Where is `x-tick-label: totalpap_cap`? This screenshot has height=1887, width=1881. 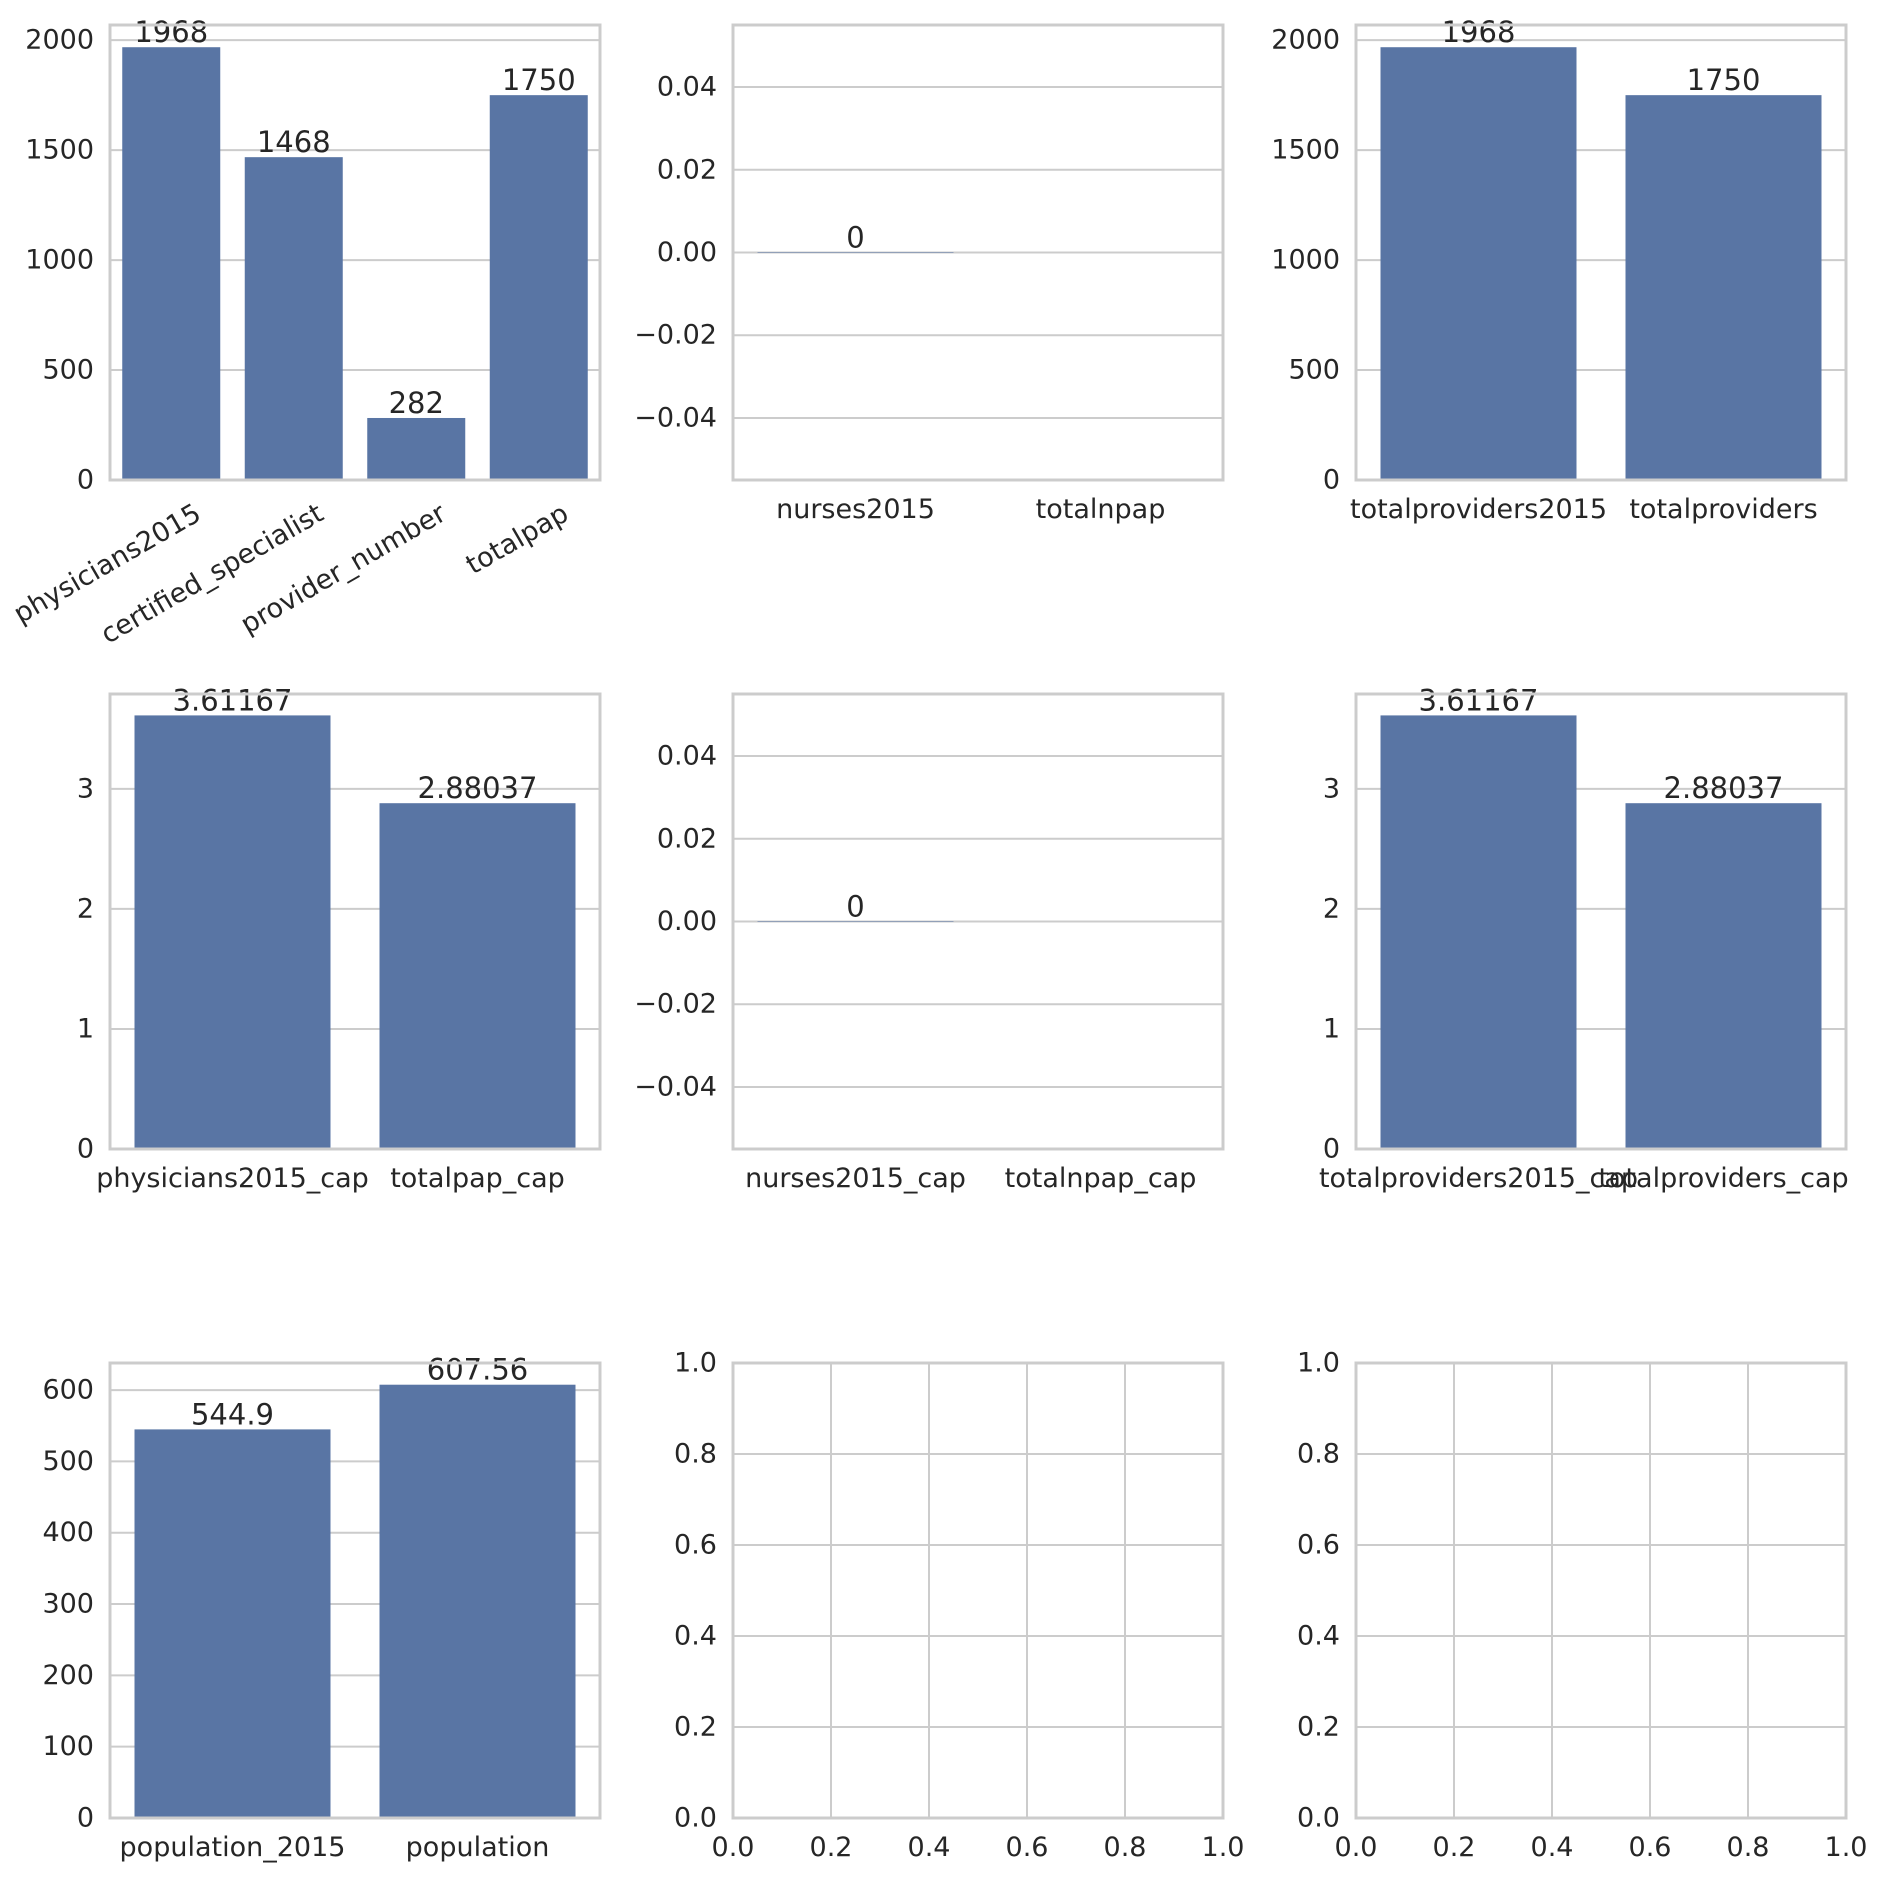 x-tick-label: totalpap_cap is located at coordinates (477, 1178).